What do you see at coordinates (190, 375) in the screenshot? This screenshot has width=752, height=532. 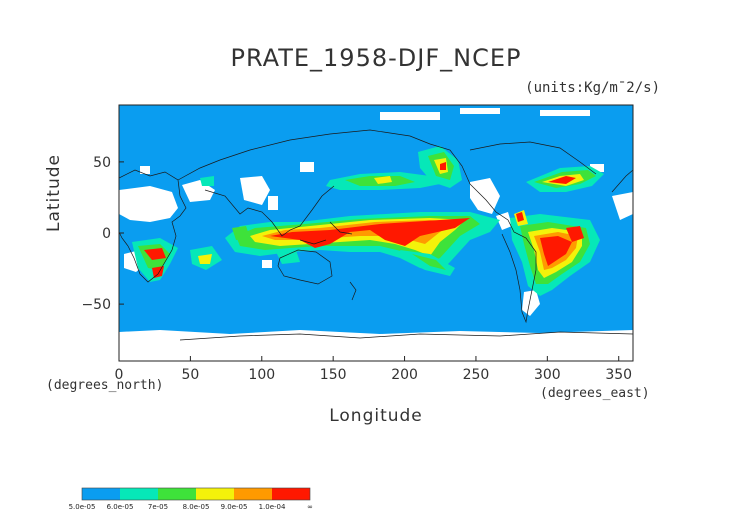 I see `x-tick-label: 50` at bounding box center [190, 375].